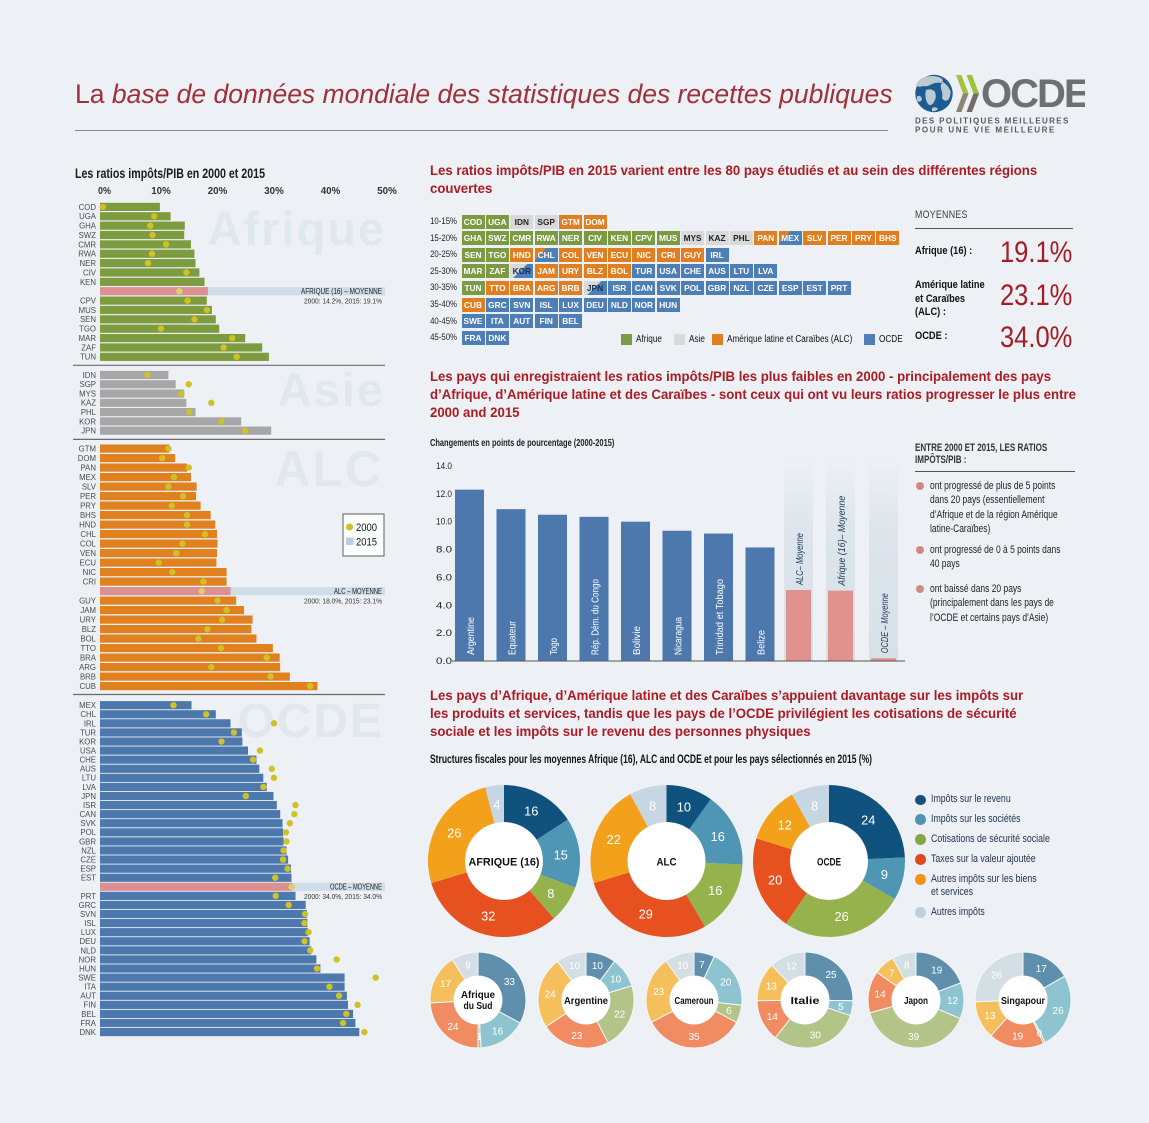 This screenshot has height=1123, width=1149. Describe the element at coordinates (667, 863) in the screenshot. I see `svg-text: ALC` at that location.